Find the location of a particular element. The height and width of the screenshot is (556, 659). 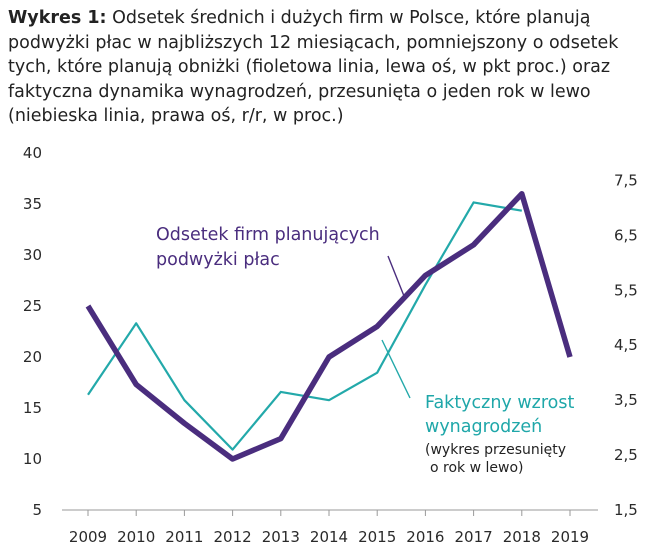

x-tick-label: 2011 is located at coordinates (184, 537).